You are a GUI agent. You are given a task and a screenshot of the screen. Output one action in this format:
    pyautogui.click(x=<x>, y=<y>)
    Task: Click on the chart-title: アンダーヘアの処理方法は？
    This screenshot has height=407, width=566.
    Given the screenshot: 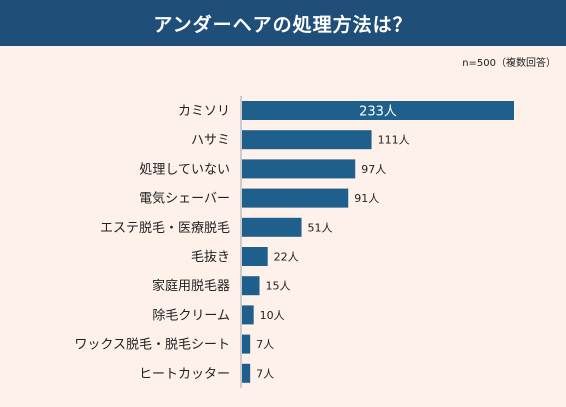 What is the action you would take?
    pyautogui.click(x=283, y=23)
    